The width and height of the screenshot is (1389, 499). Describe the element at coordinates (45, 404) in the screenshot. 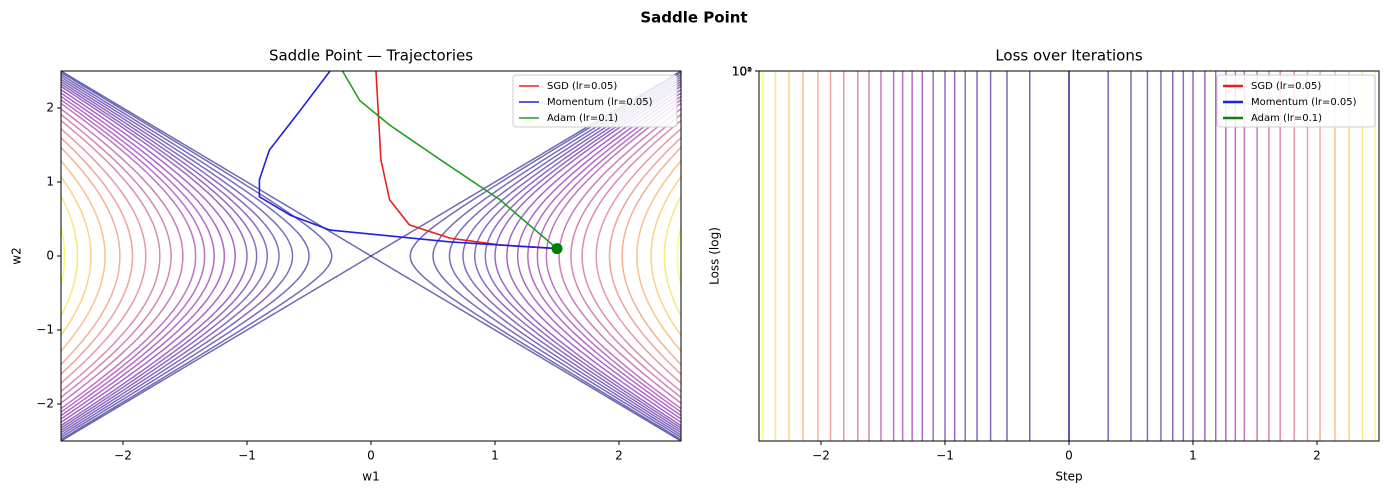

I see `y-tick-label: −2` at that location.